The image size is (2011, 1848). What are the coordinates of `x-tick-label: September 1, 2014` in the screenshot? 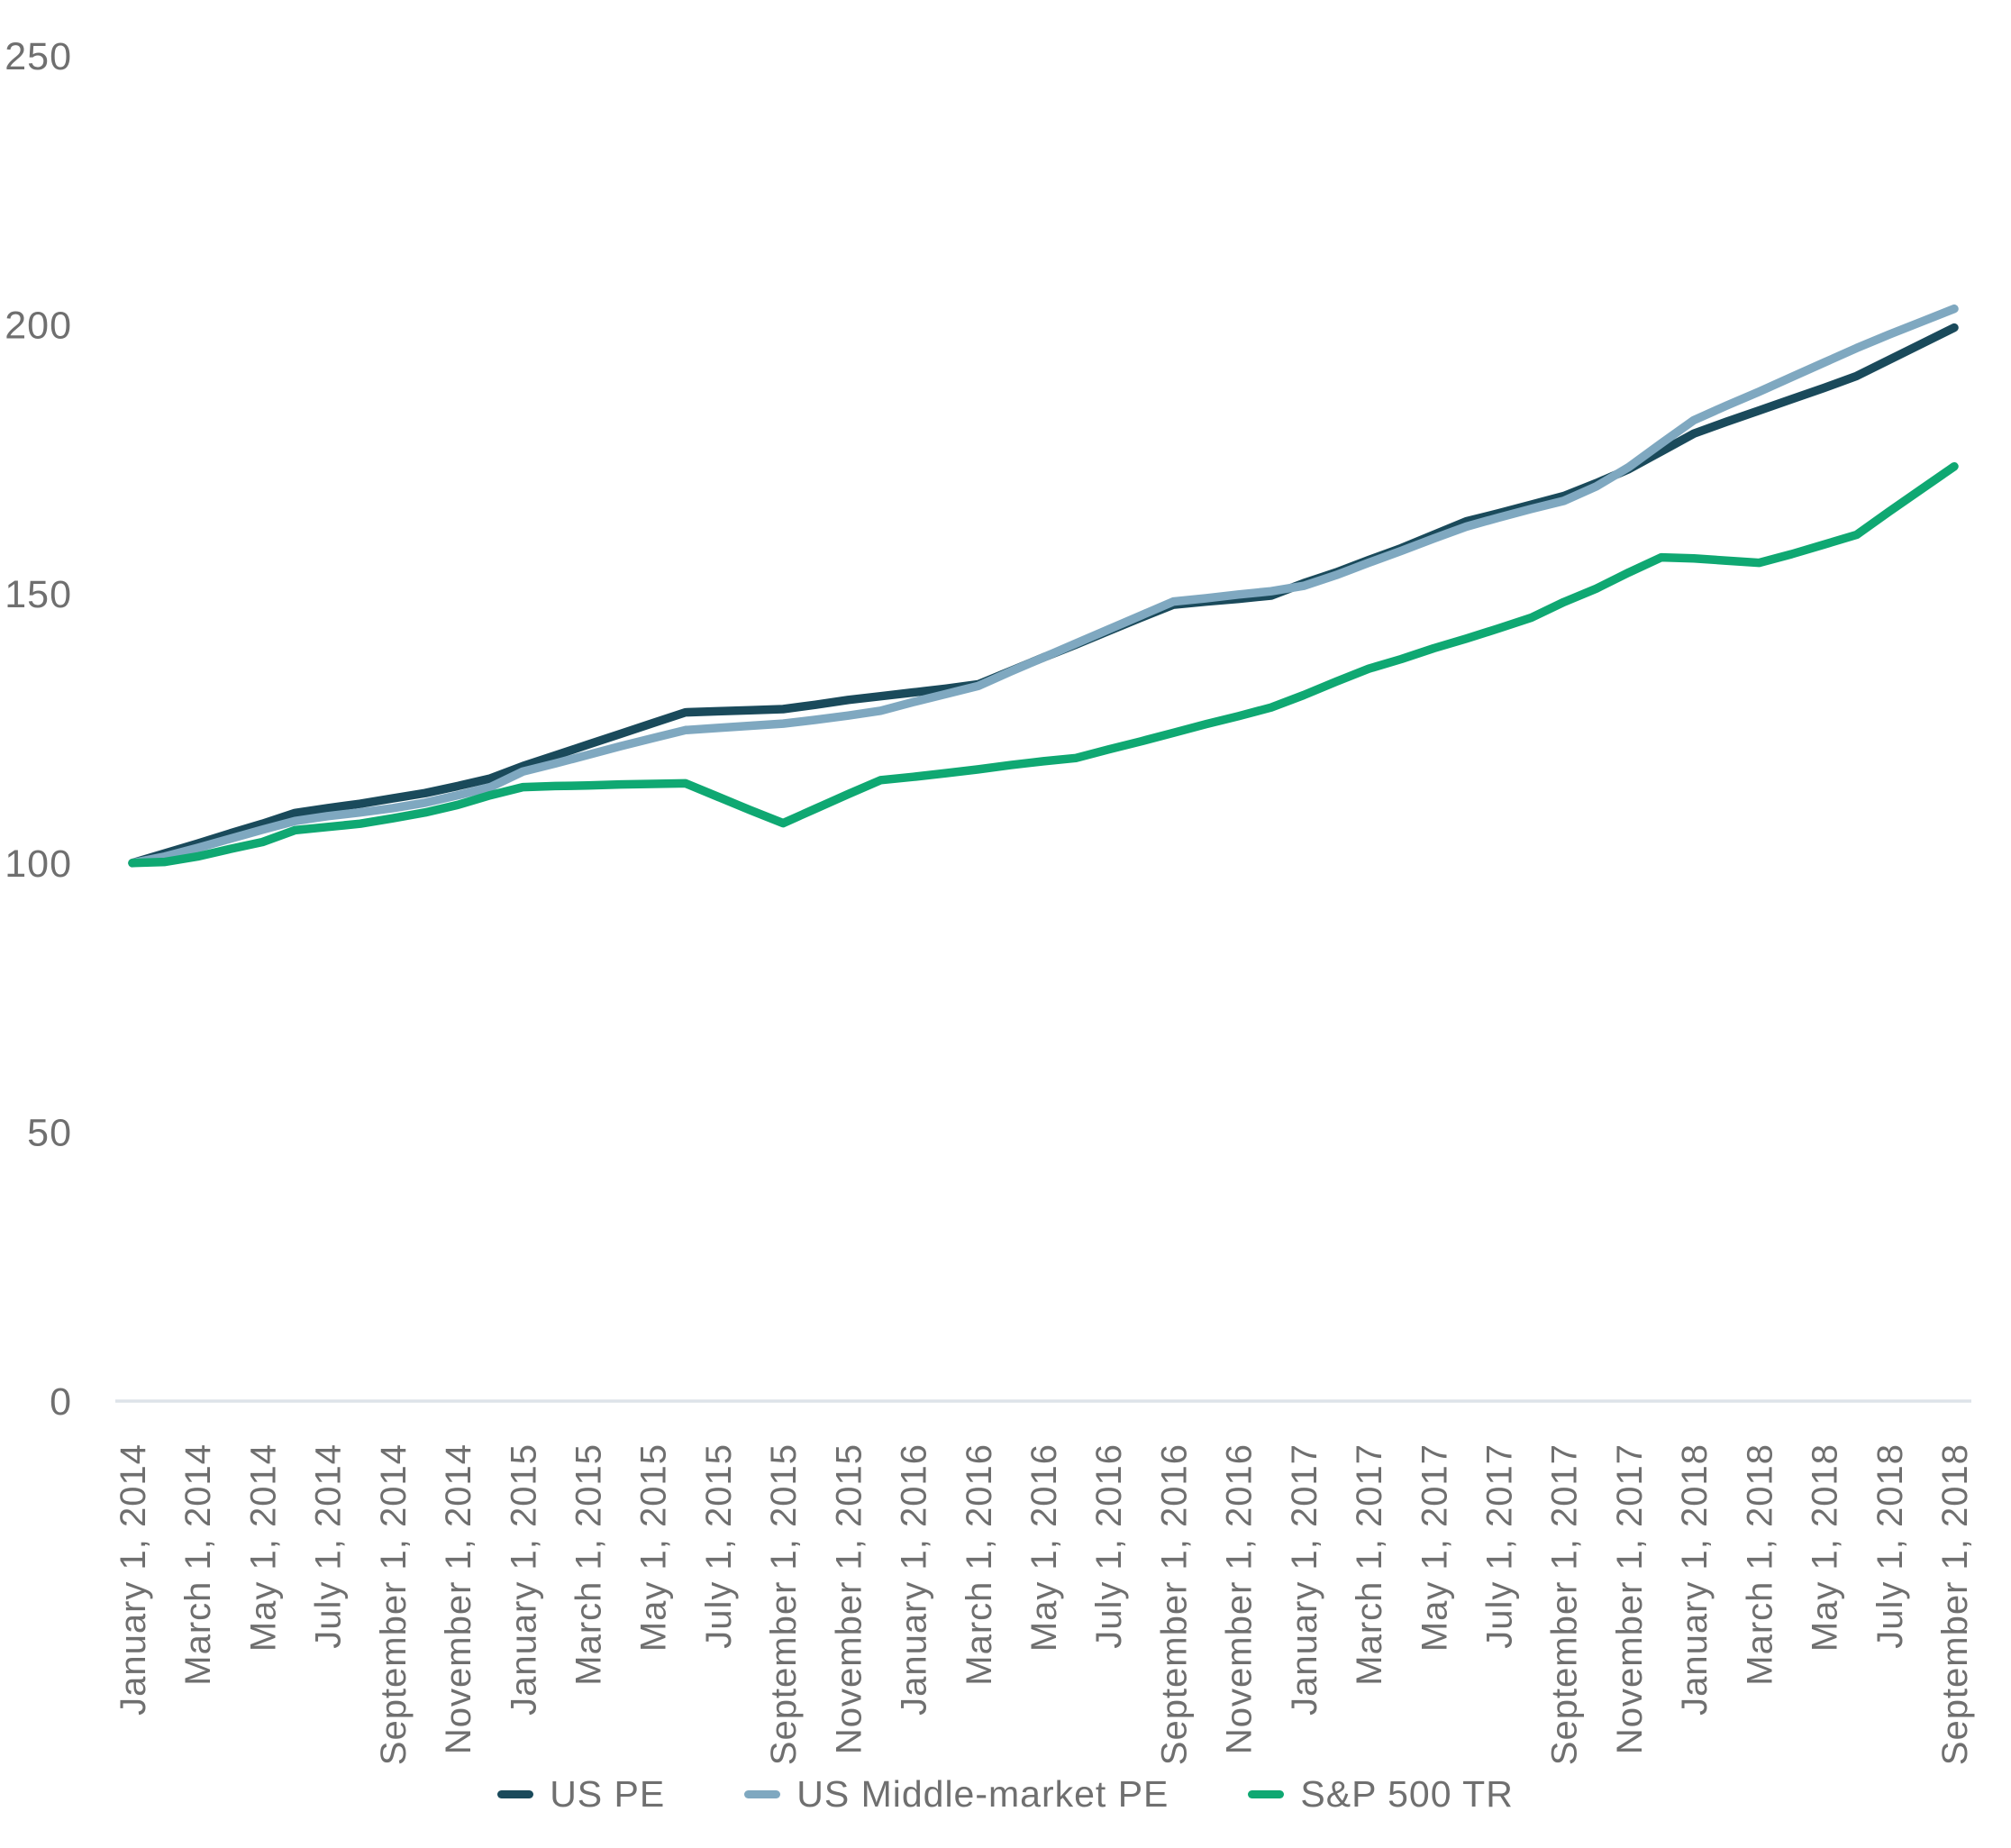 It's located at (394, 1604).